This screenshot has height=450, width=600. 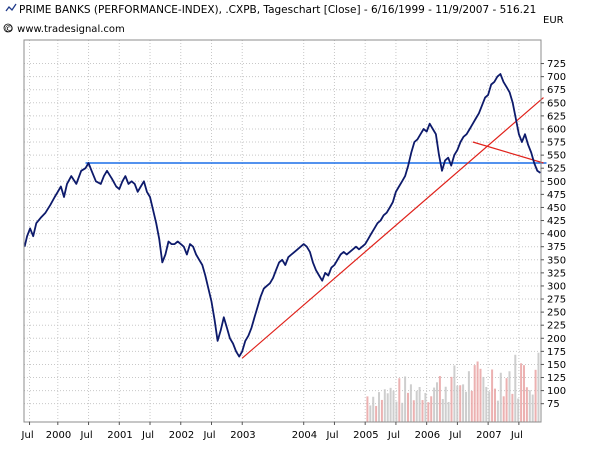 I want to click on trendline-resistance, so click(x=508, y=152).